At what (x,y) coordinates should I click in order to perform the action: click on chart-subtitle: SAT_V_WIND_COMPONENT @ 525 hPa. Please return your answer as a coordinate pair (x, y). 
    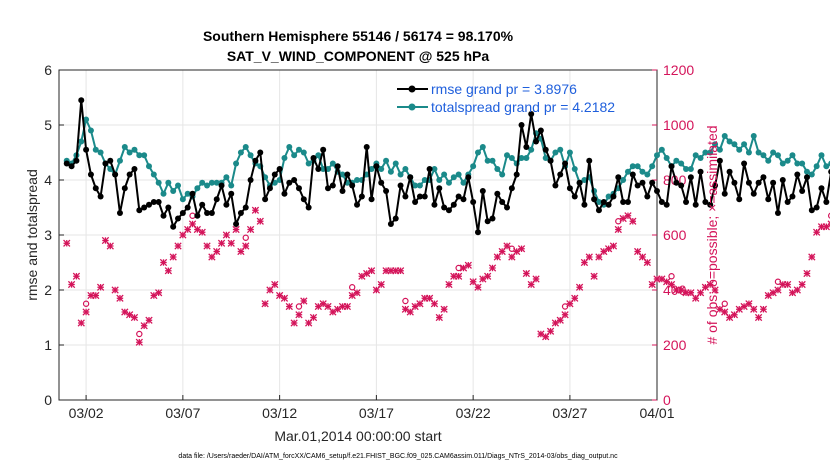
    Looking at the image, I should click on (358, 56).